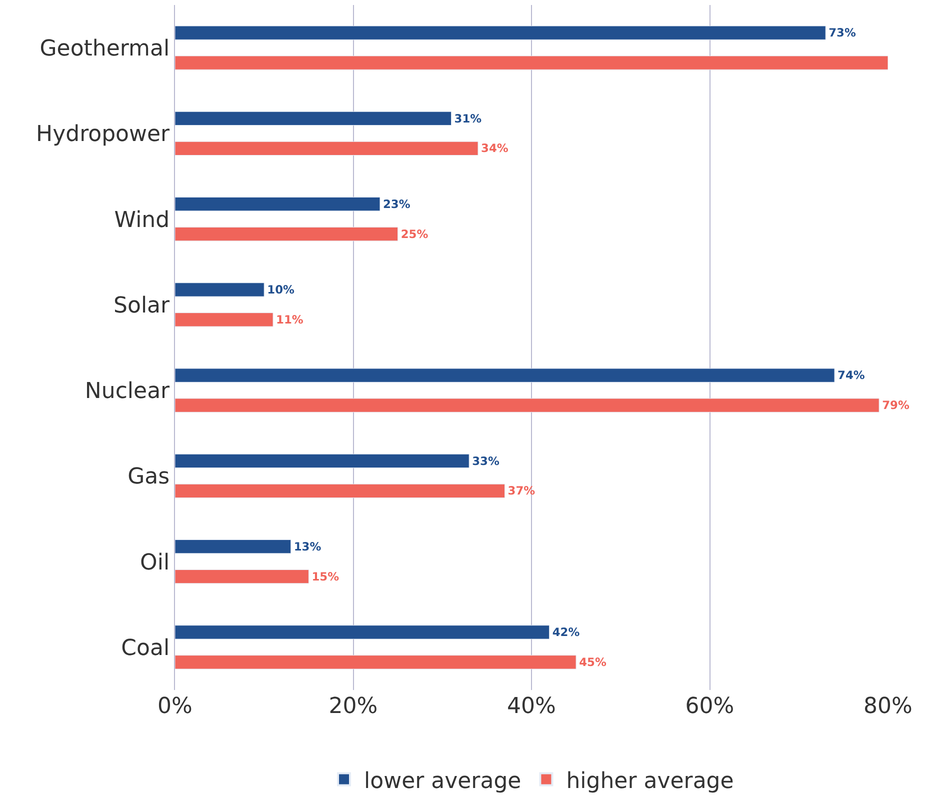  What do you see at coordinates (397, 203) in the screenshot?
I see `data-label: 23%` at bounding box center [397, 203].